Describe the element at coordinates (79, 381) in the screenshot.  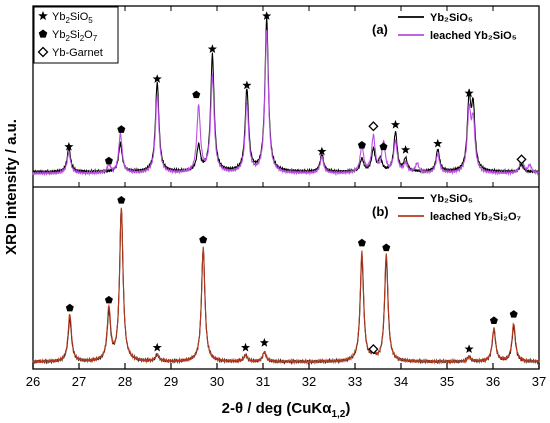
I see `x-tick-label: 27` at that location.